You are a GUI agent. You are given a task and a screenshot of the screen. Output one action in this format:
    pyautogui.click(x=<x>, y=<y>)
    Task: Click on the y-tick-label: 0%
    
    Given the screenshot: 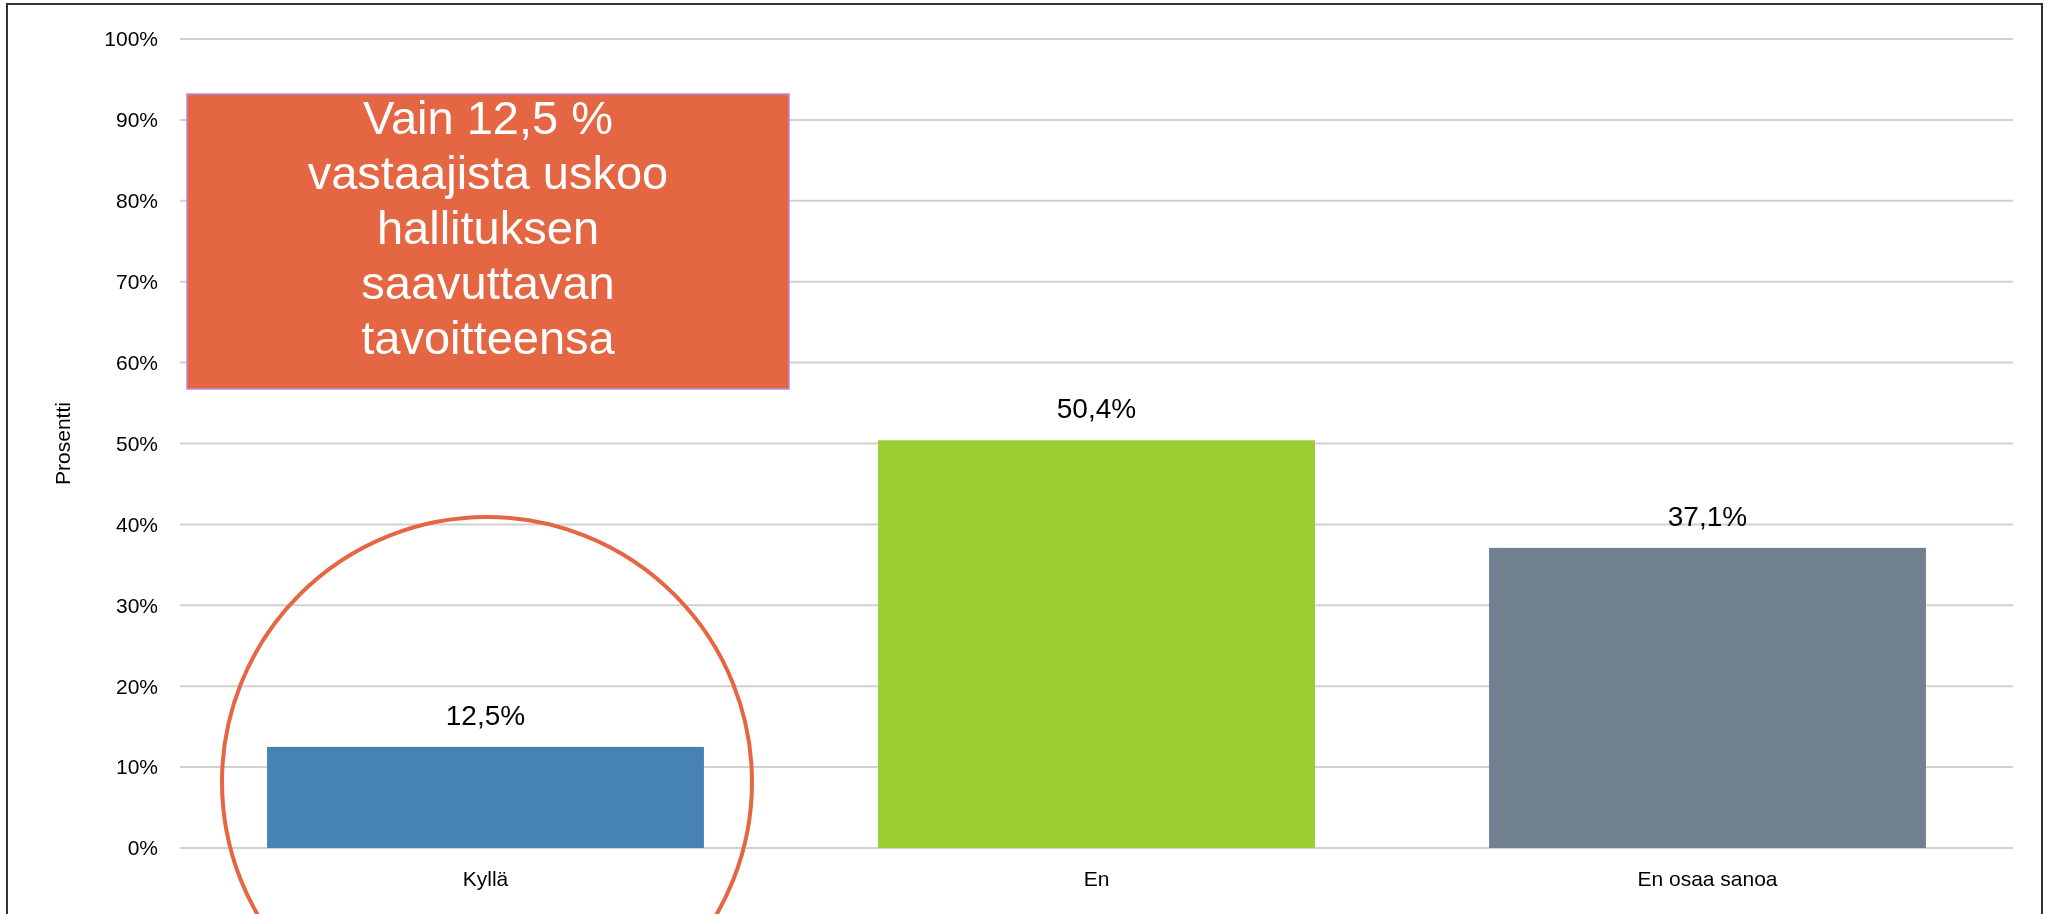 What is the action you would take?
    pyautogui.click(x=142, y=848)
    